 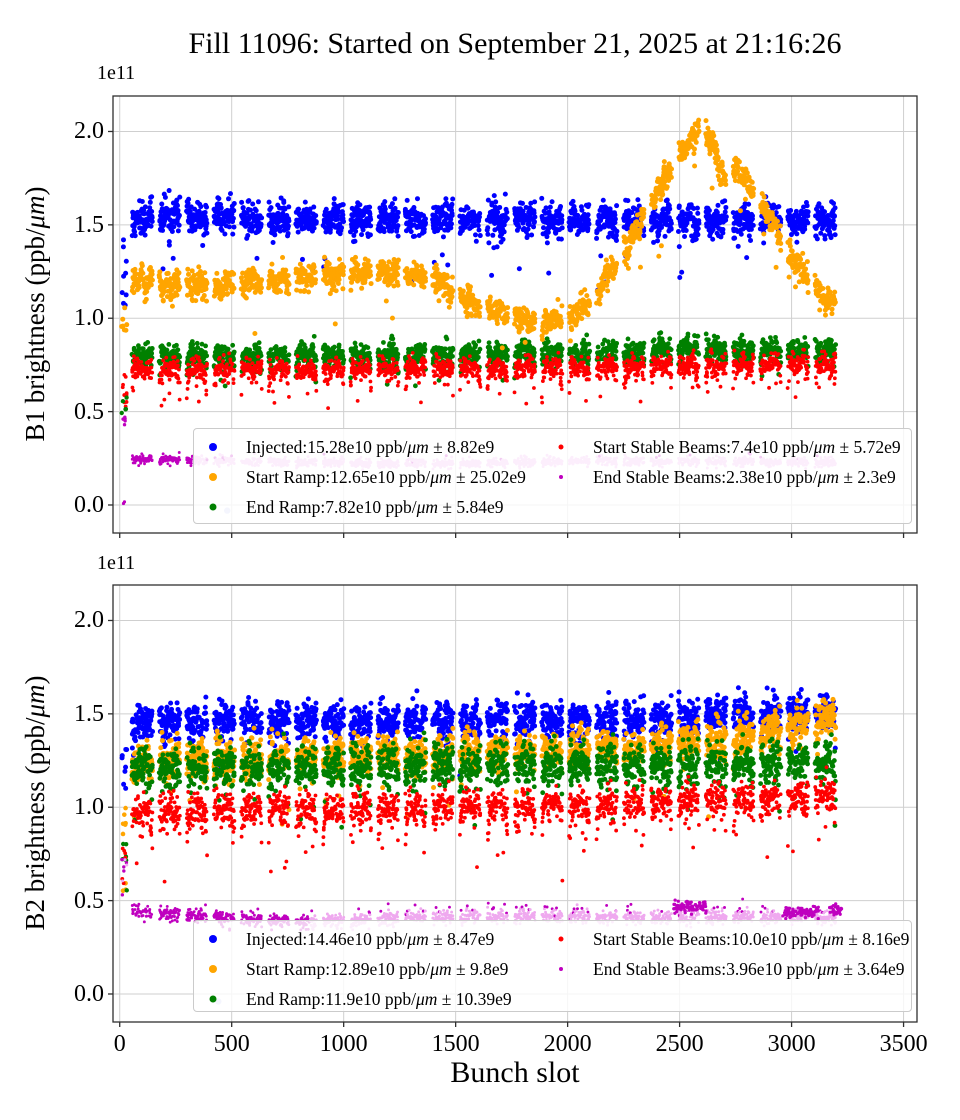 What do you see at coordinates (515, 1072) in the screenshot?
I see `x-axis-label: Bunch slot` at bounding box center [515, 1072].